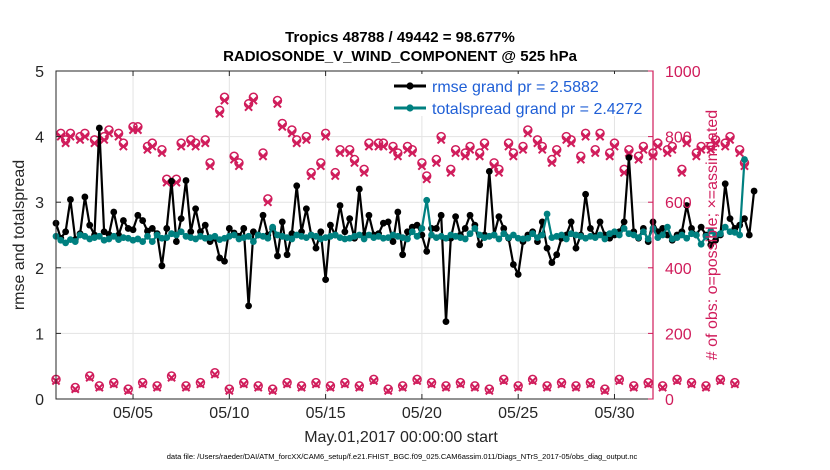  What do you see at coordinates (39, 269) in the screenshot?
I see `y-left-tick-label: 2` at bounding box center [39, 269].